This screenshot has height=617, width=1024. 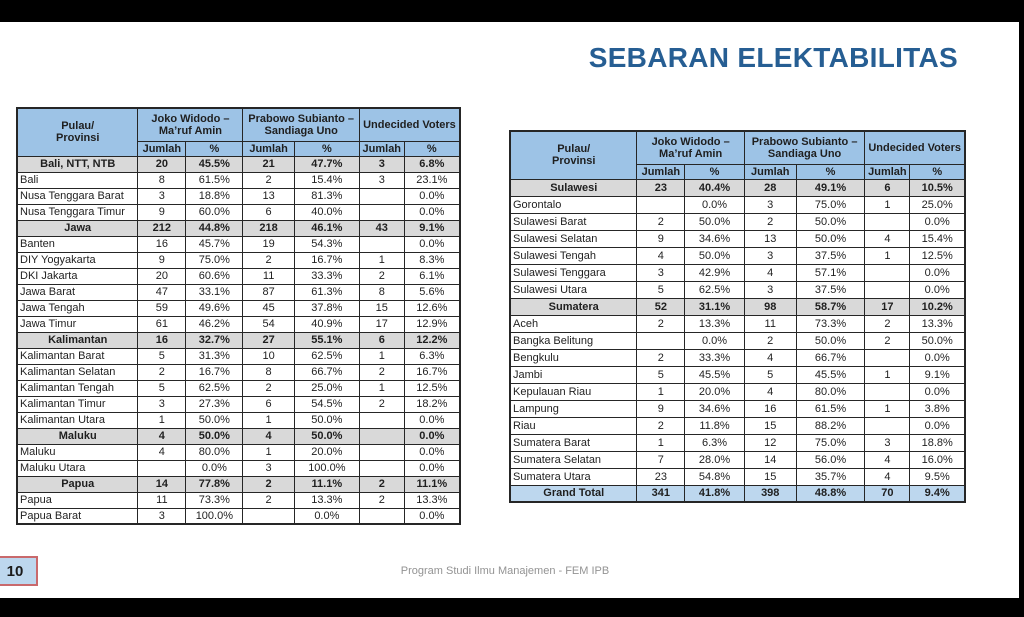 I want to click on province-cell: Maluku Utara, so click(x=77, y=468).